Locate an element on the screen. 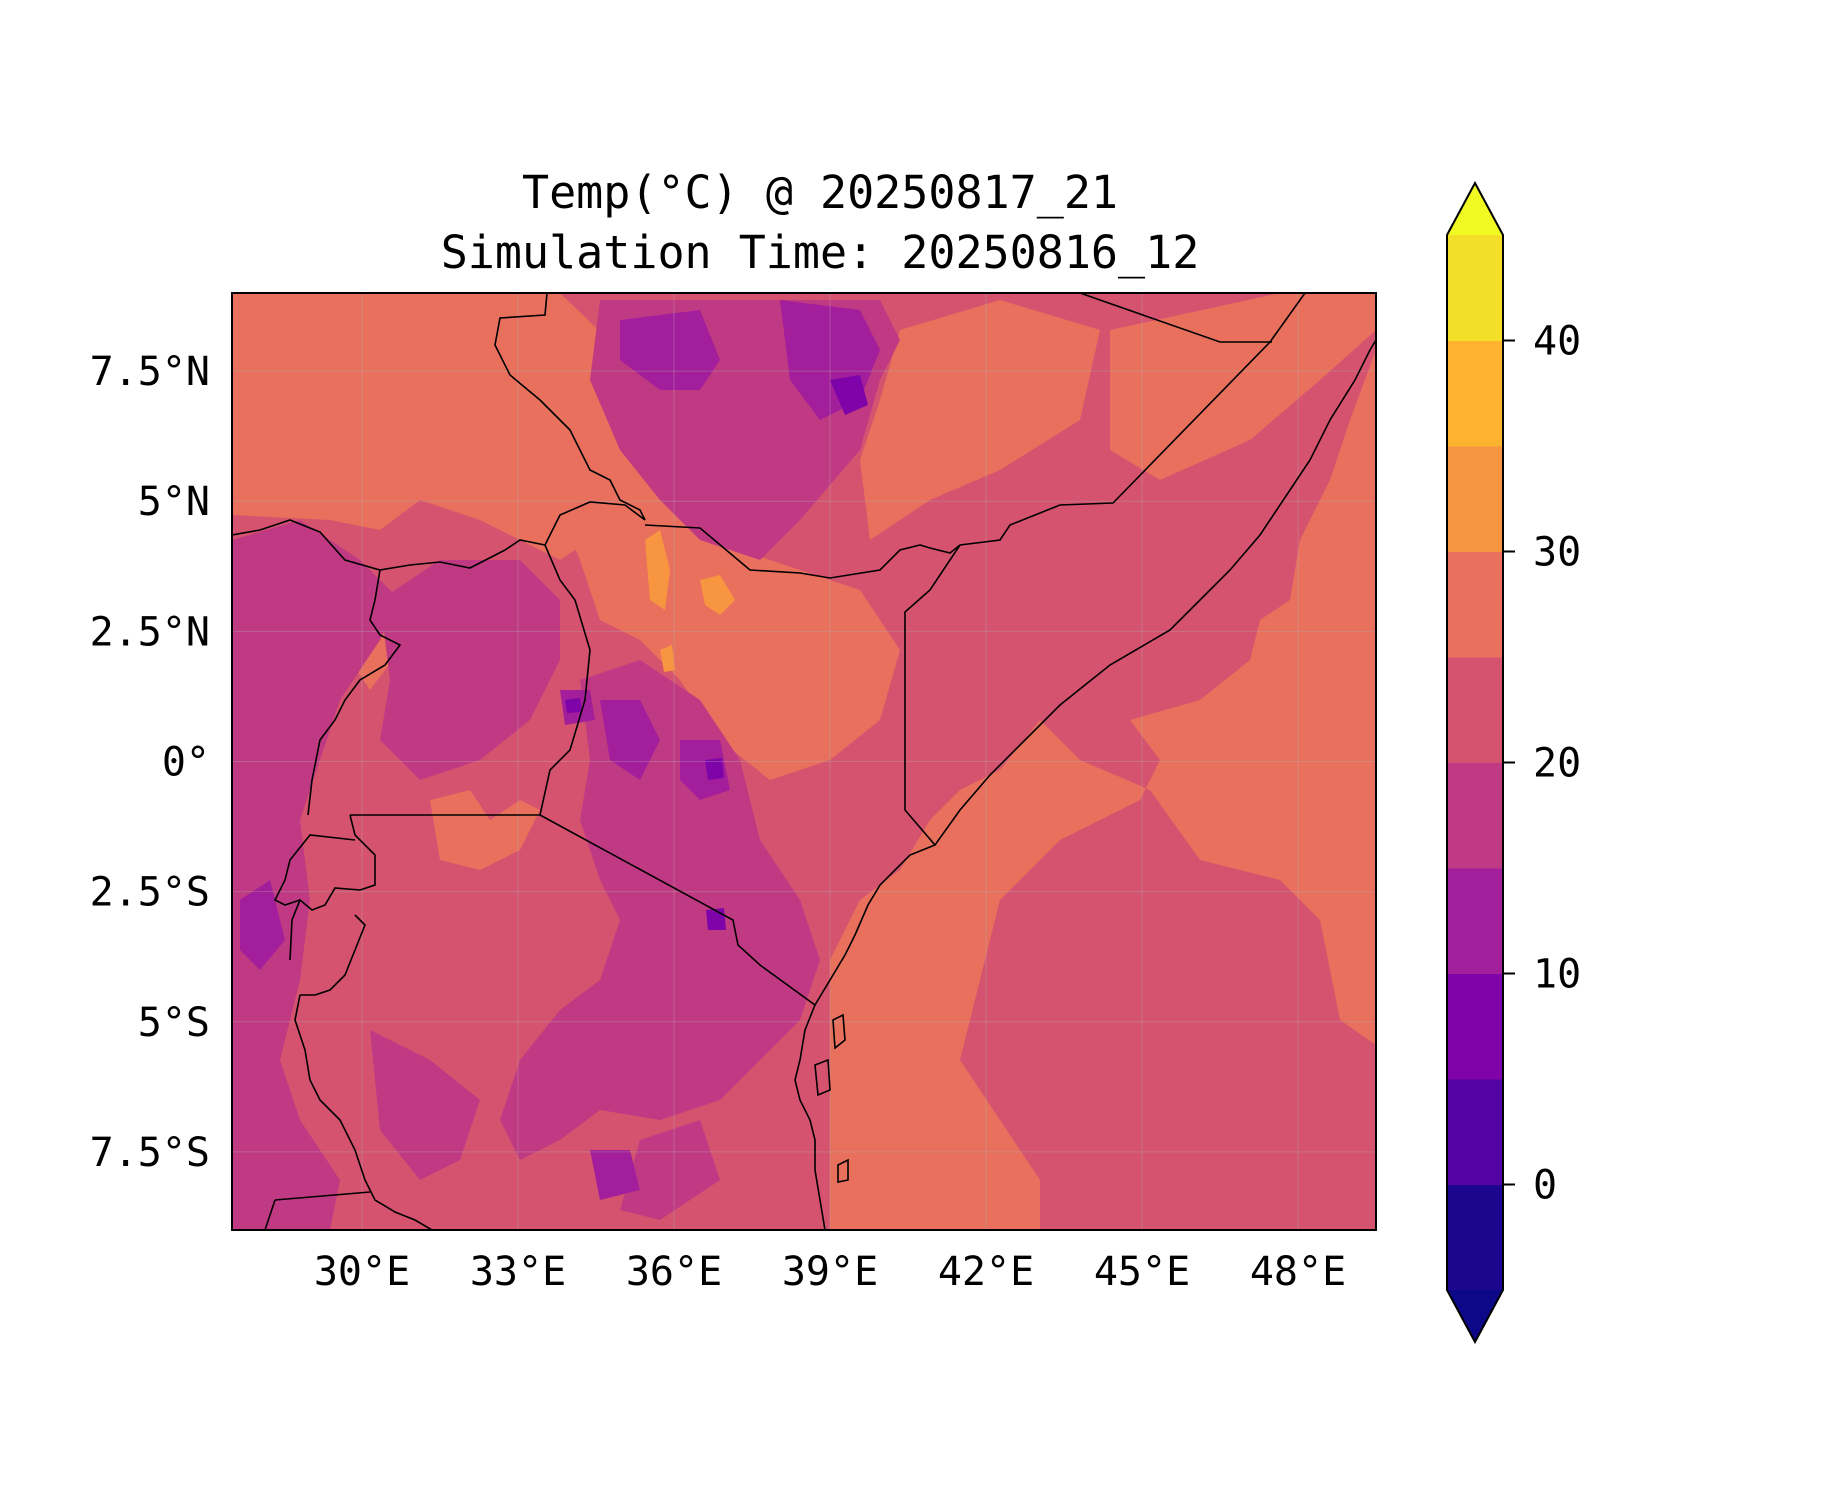 Image resolution: width=1833 pixels, height=1500 pixels. coastline-tanzania is located at coordinates (810, 1117).